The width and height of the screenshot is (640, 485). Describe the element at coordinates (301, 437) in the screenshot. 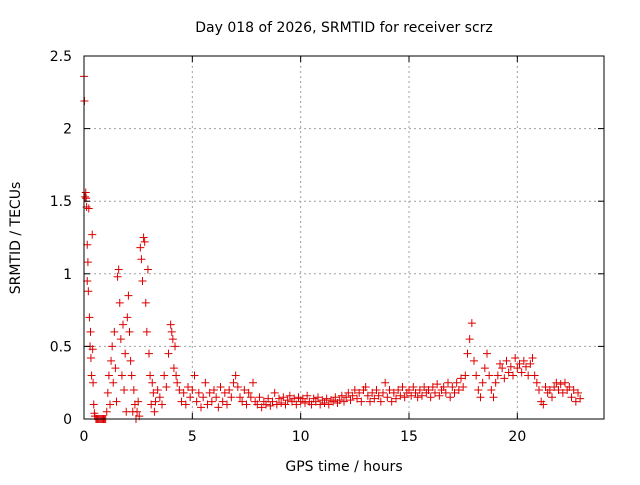

I see `x-tick-label: 10` at that location.